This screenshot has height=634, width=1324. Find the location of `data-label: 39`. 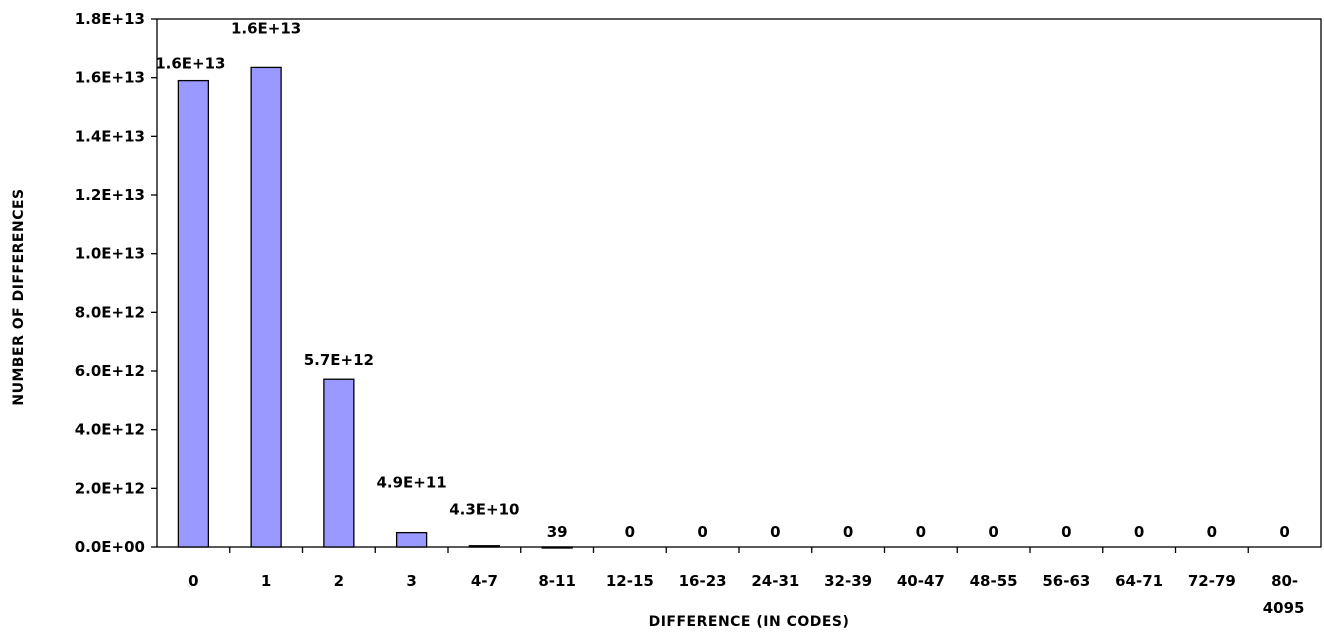

data-label: 39 is located at coordinates (557, 532).